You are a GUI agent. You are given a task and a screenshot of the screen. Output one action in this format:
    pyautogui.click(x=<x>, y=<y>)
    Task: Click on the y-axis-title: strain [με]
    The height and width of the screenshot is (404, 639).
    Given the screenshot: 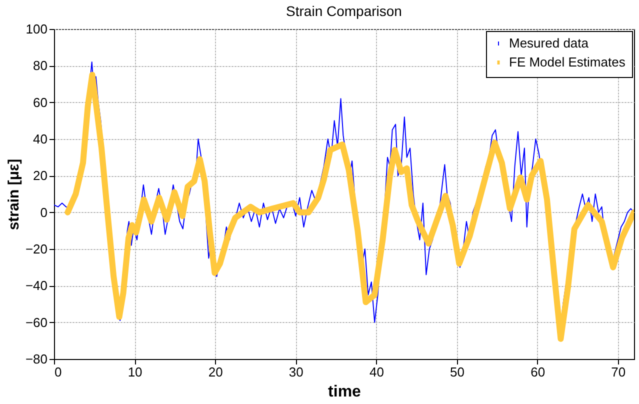 What is the action you would take?
    pyautogui.click(x=13, y=194)
    